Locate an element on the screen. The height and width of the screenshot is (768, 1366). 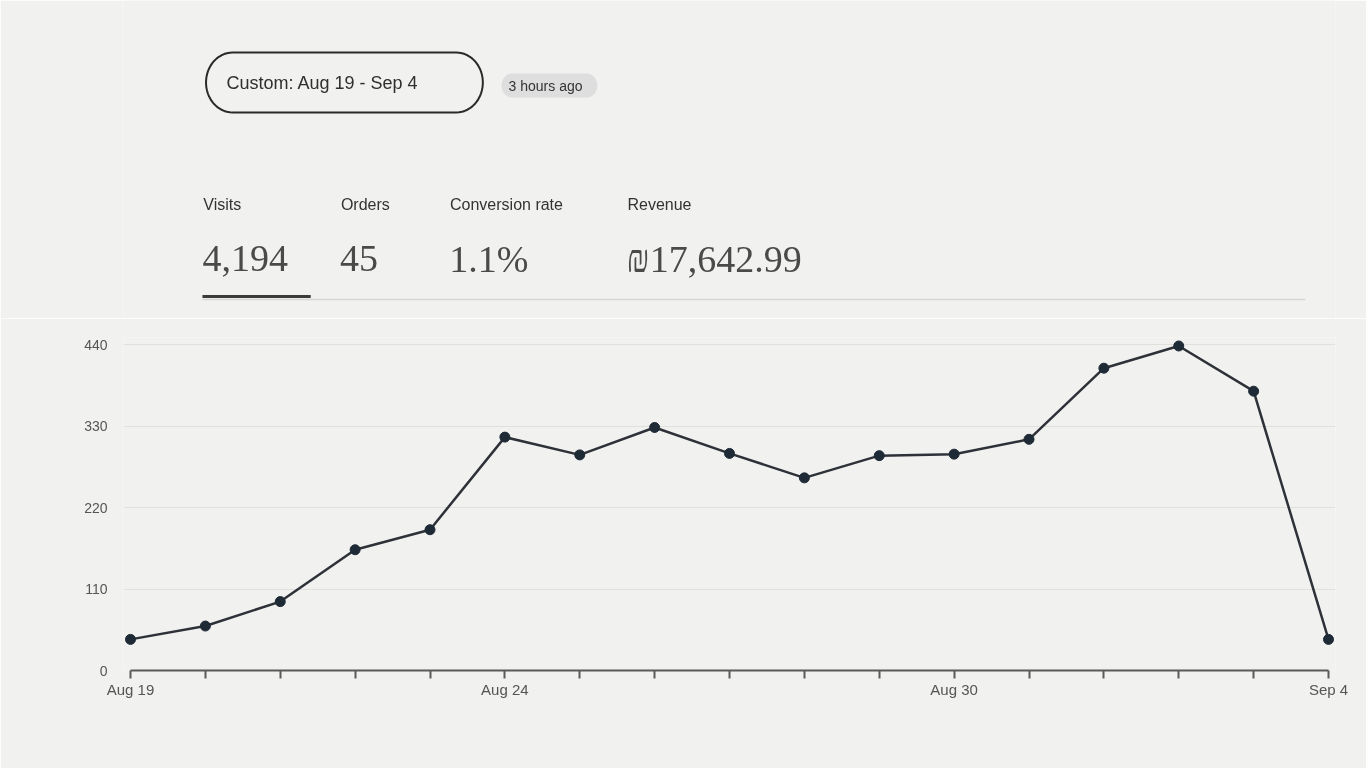
y-tick-label: 220 is located at coordinates (96, 507).